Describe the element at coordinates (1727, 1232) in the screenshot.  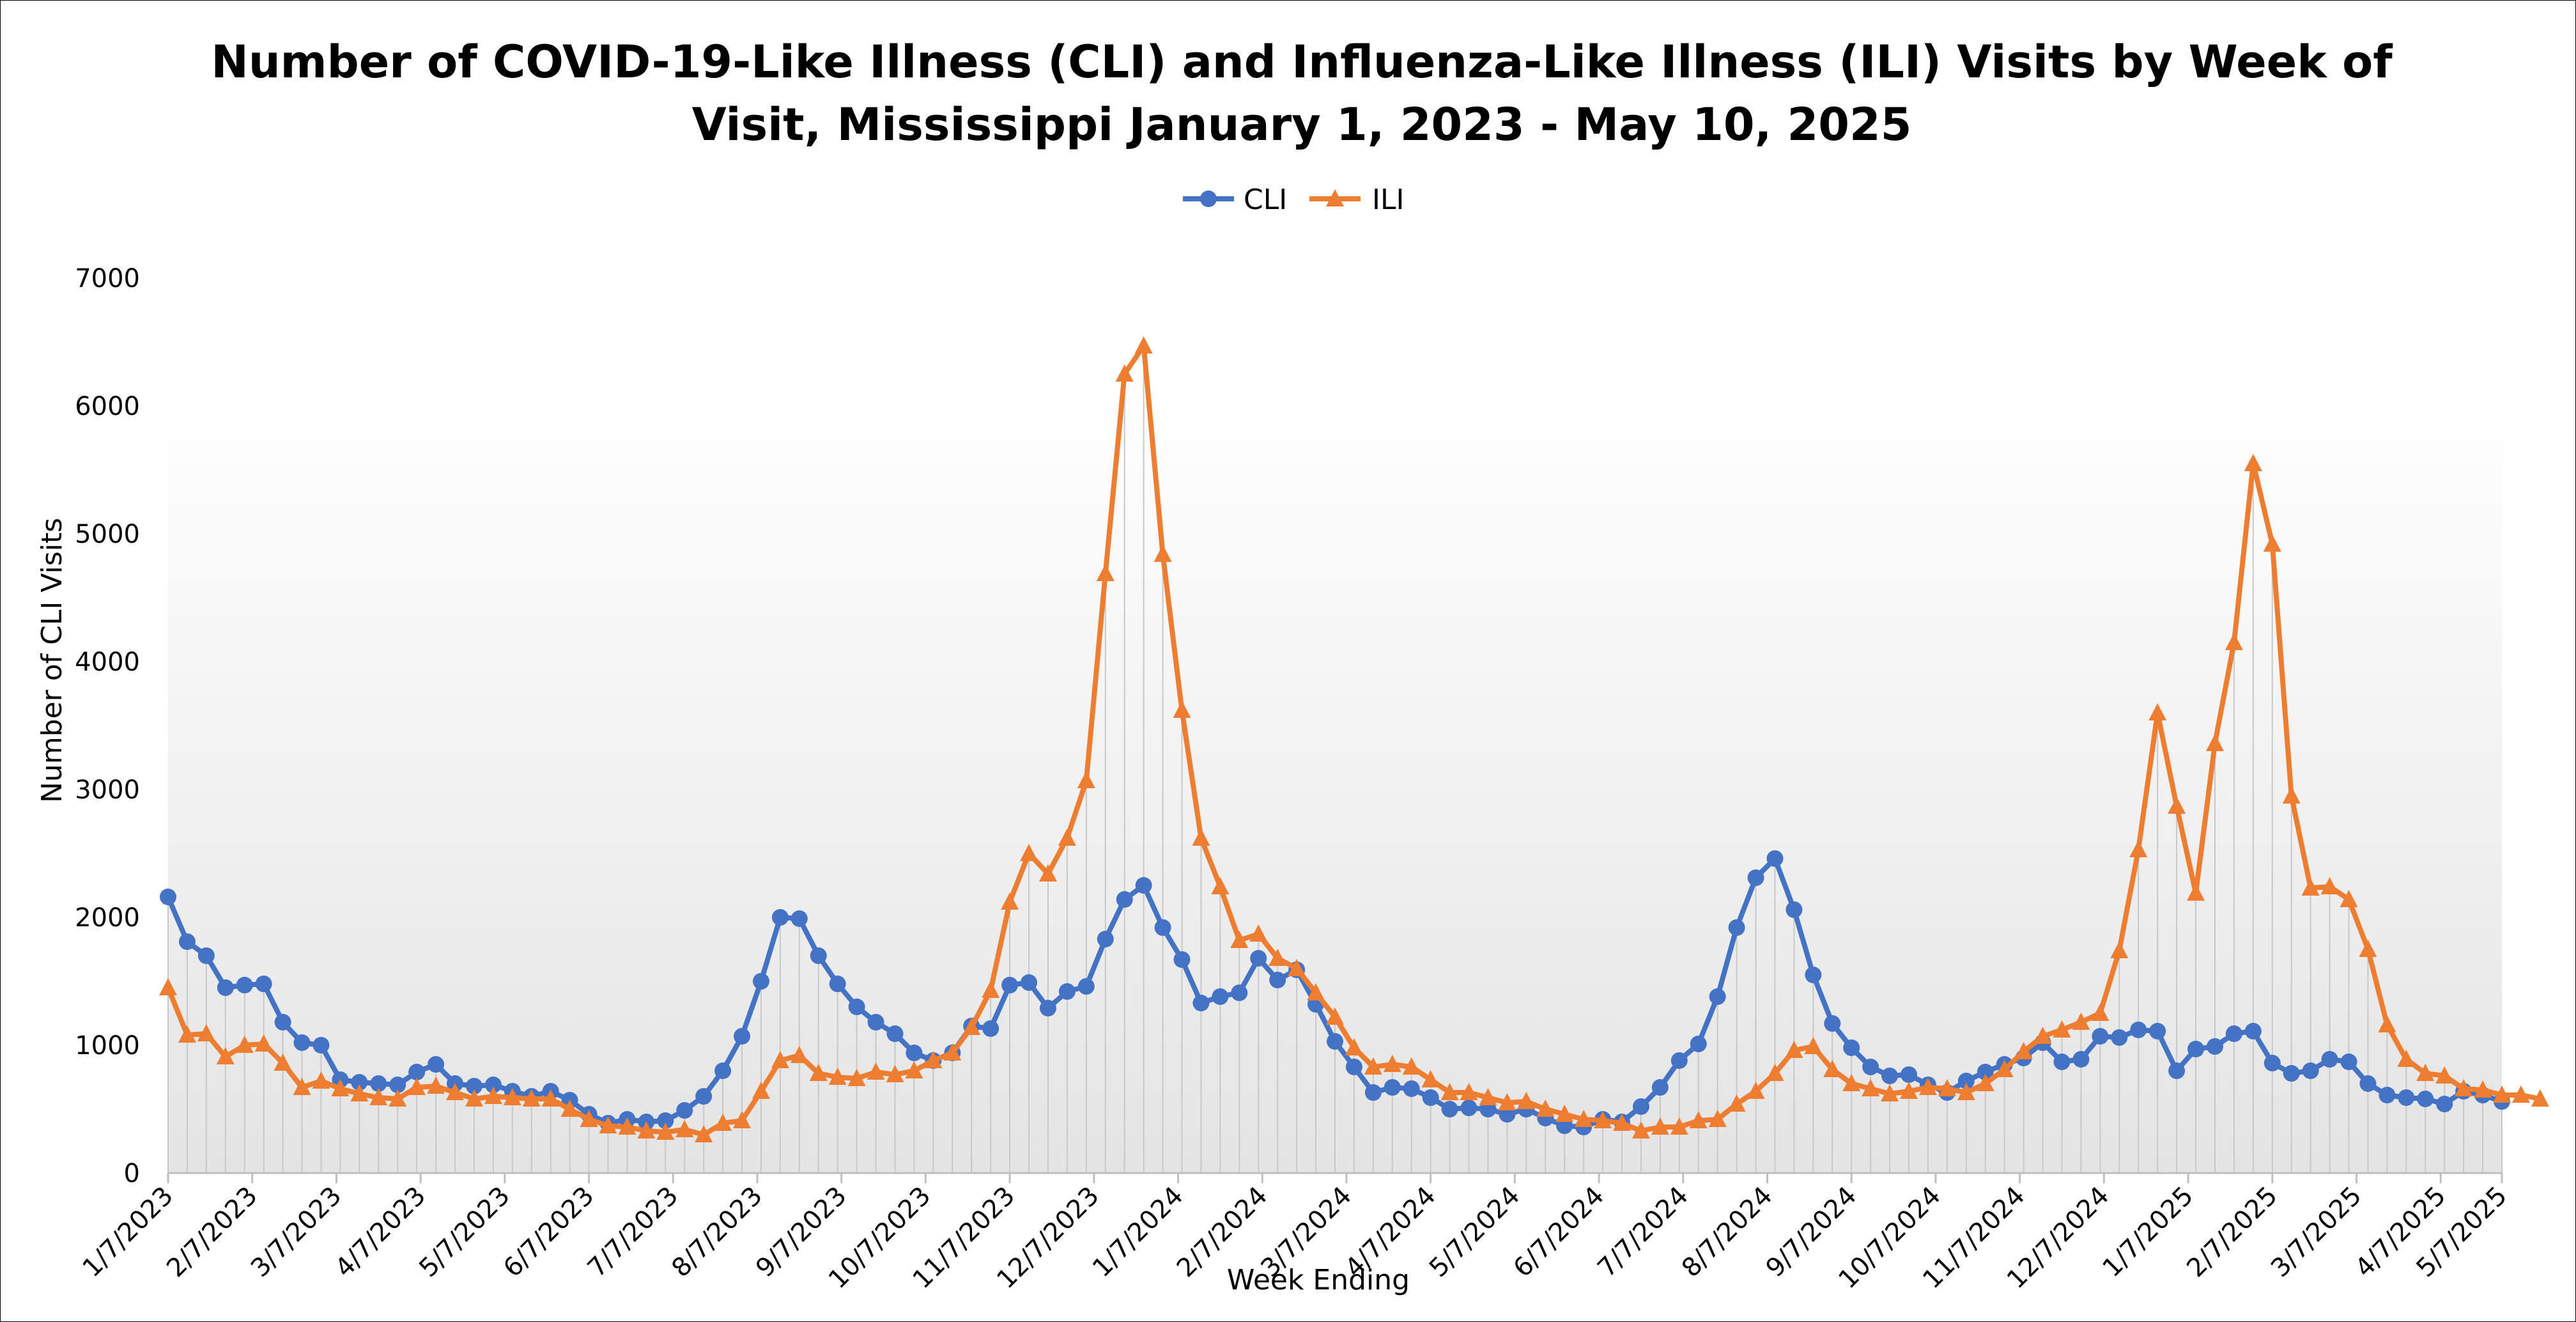
I see `x-tick-label: 8/7/2024` at that location.